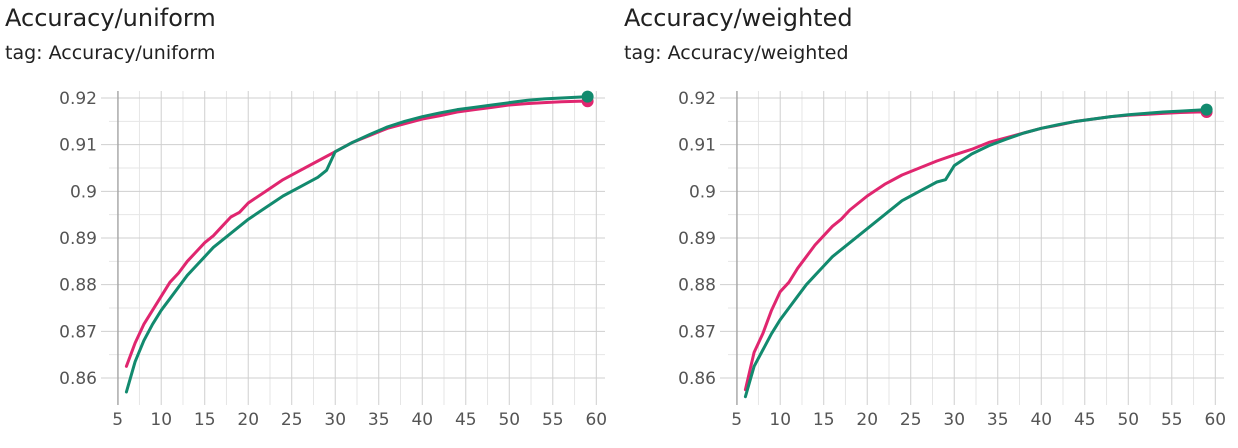  What do you see at coordinates (738, 18) in the screenshot?
I see `chart-title: Accuracy/weighted` at bounding box center [738, 18].